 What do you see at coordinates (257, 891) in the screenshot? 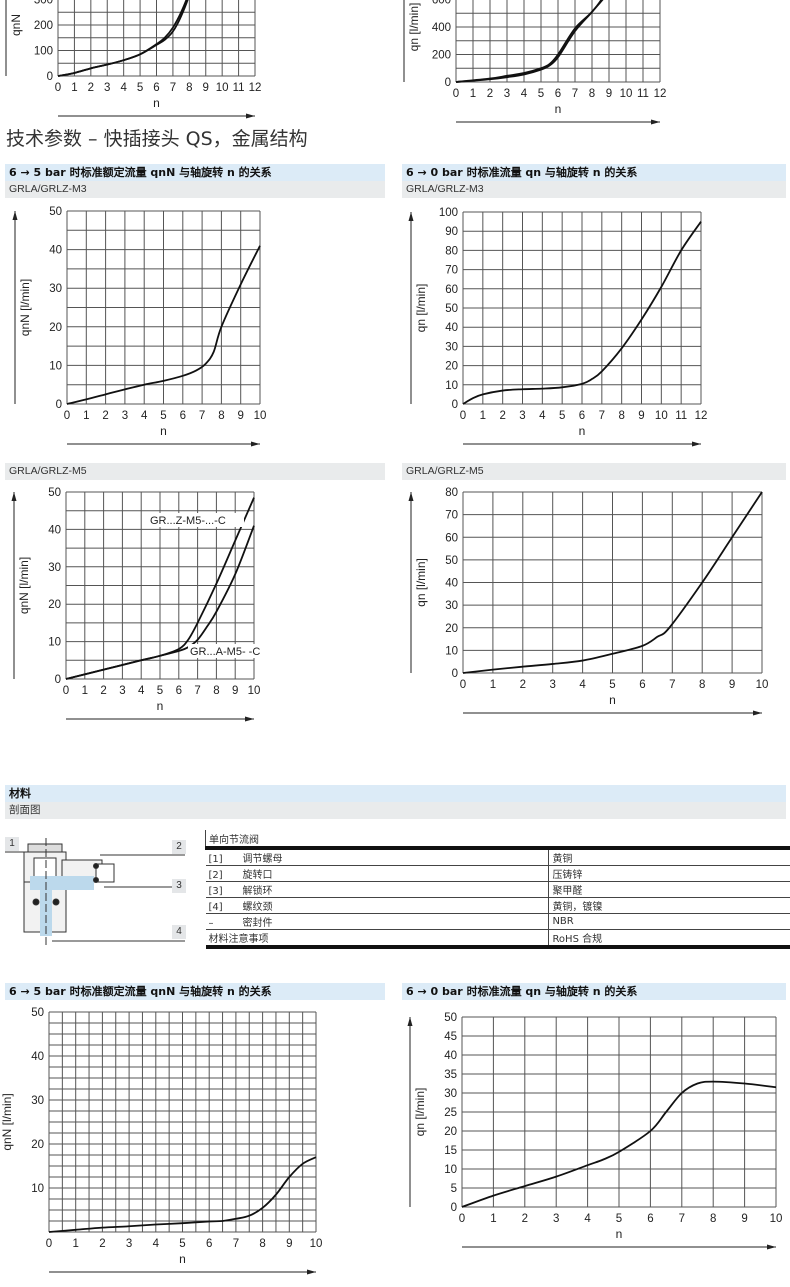
I see `part-name: 解锁环` at bounding box center [257, 891].